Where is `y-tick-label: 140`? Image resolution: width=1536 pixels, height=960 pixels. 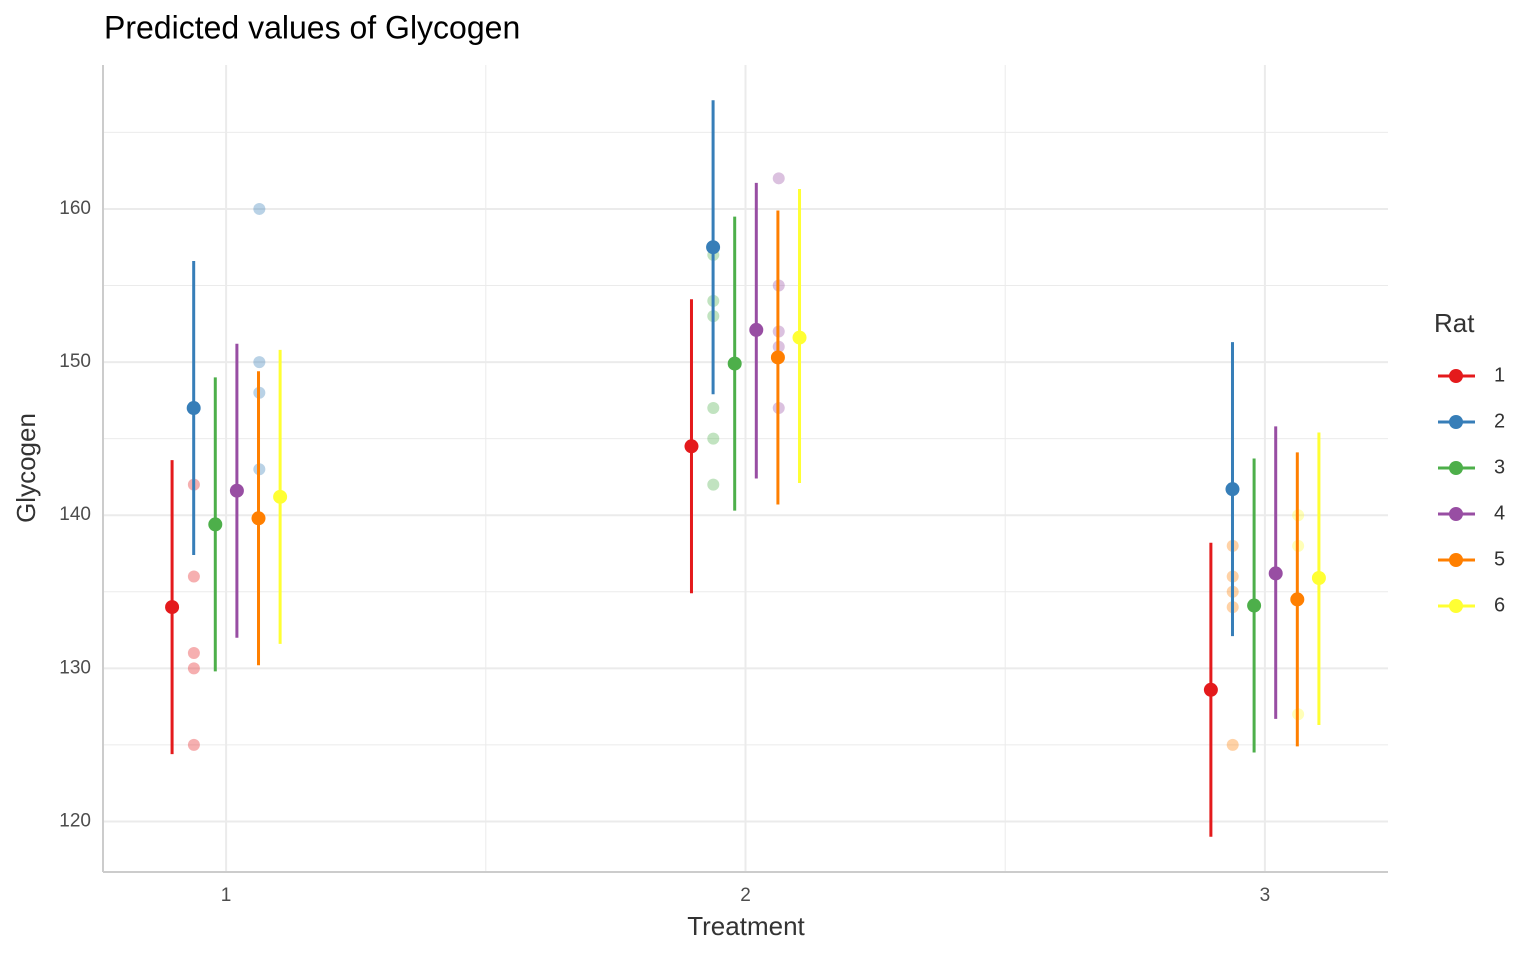 y-tick-label: 140 is located at coordinates (75, 514).